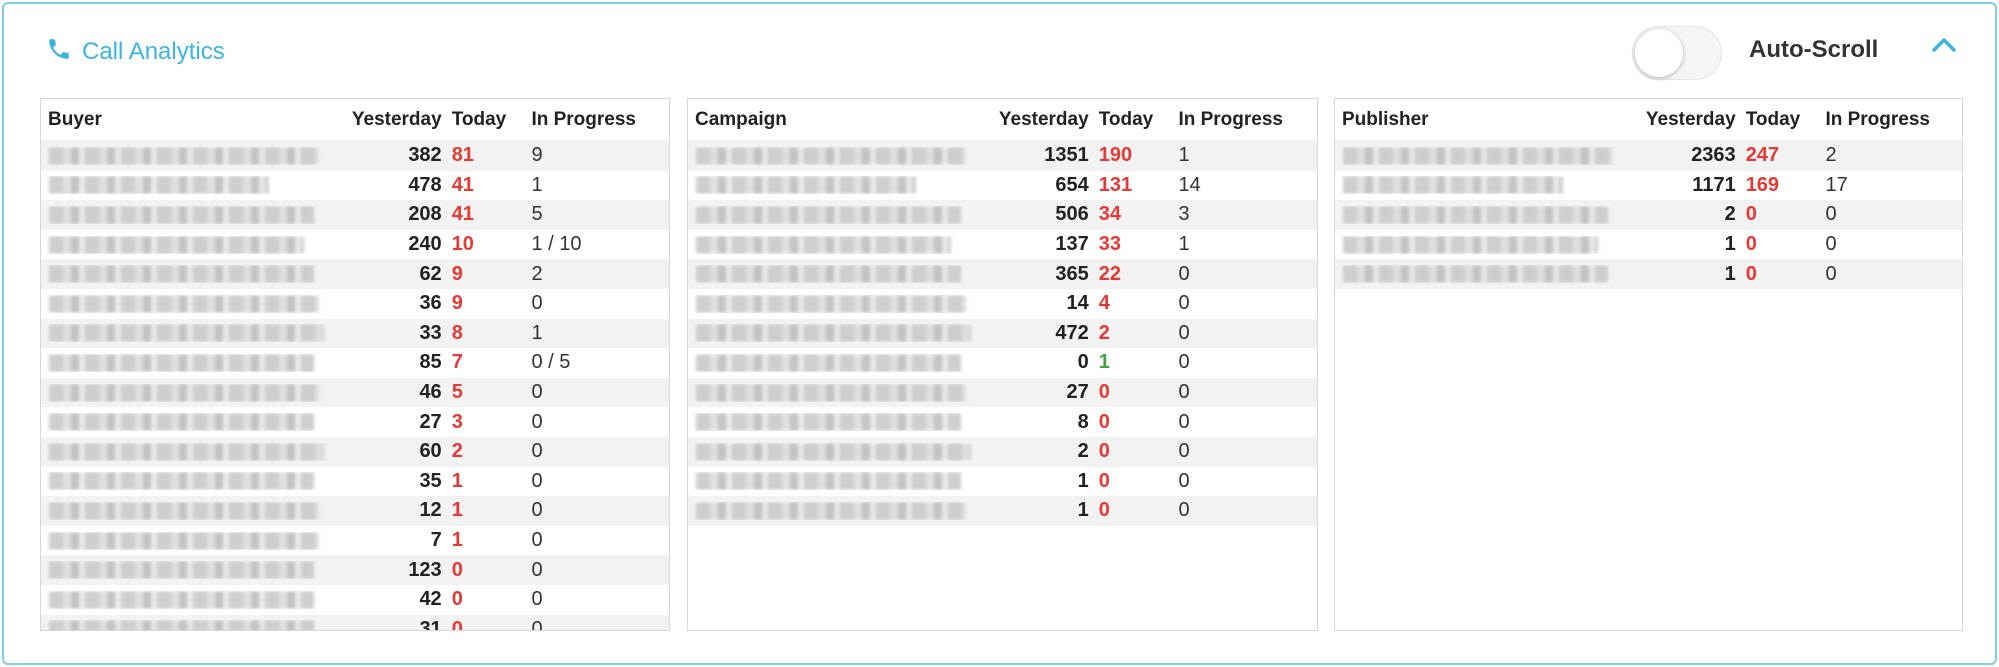 The height and width of the screenshot is (667, 1999). Describe the element at coordinates (1189, 184) in the screenshot. I see `in-progress-value: 14` at that location.